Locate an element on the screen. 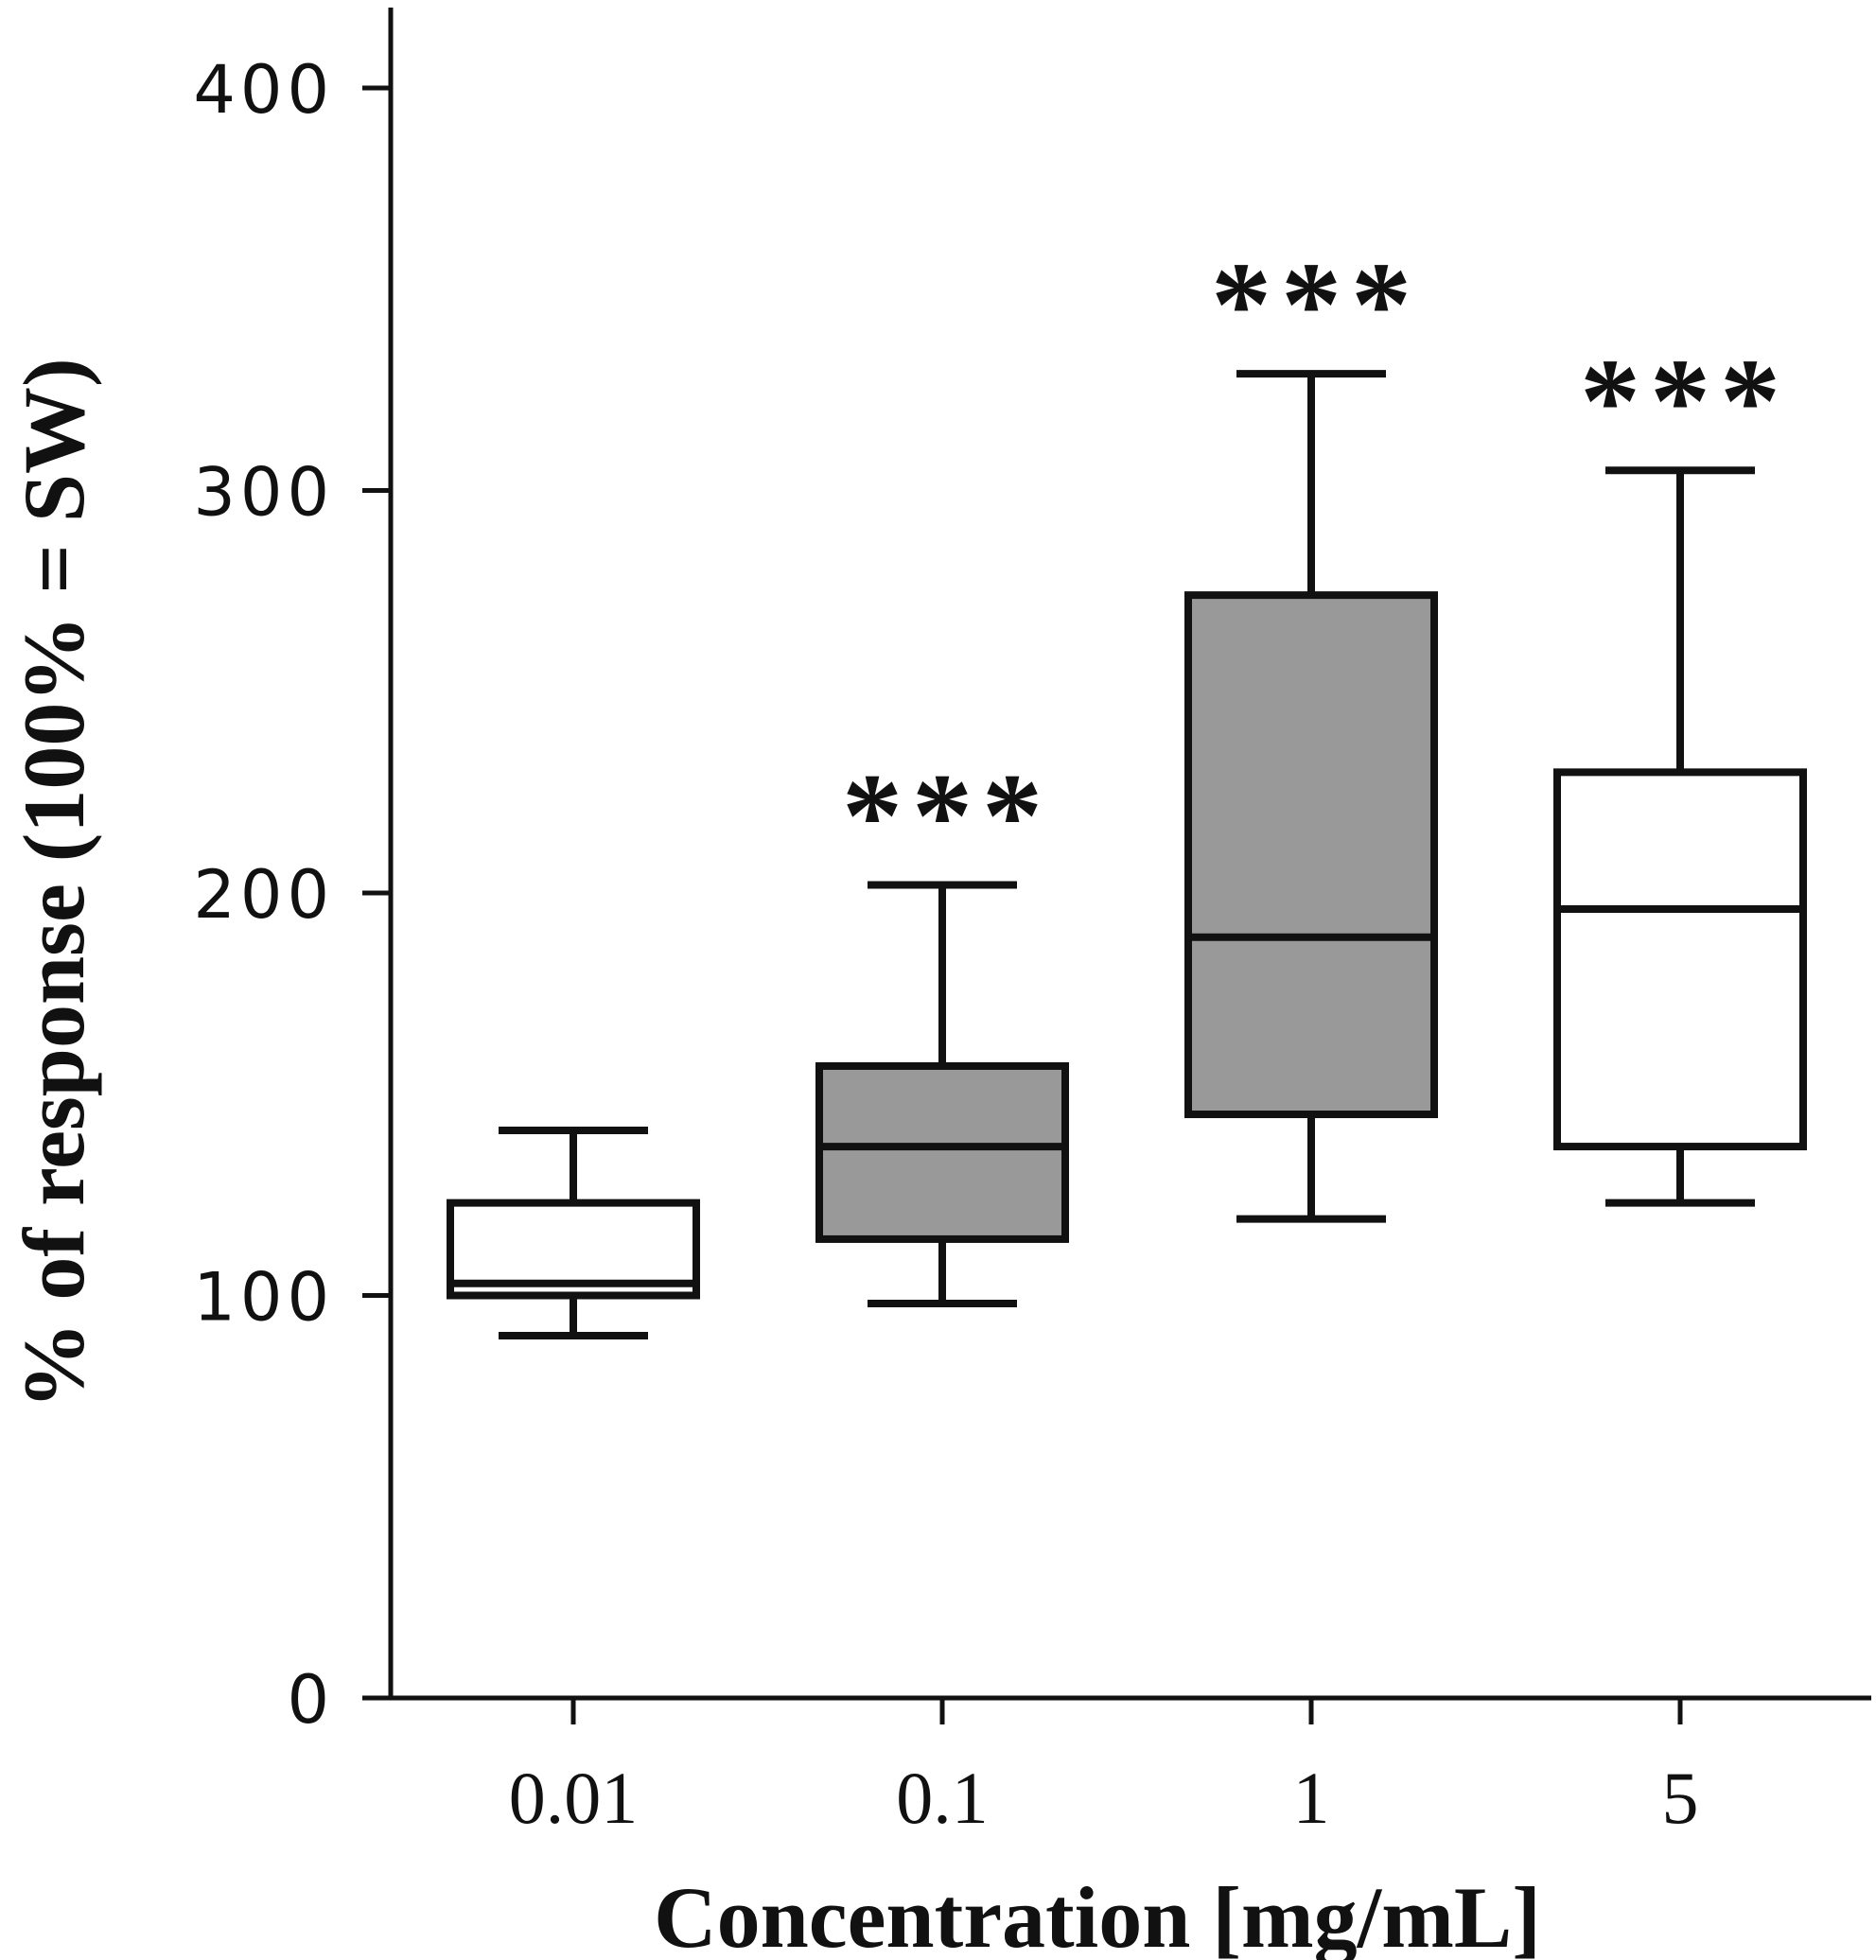  y-axis: 0 100 200 300 400 is located at coordinates (293, 873).